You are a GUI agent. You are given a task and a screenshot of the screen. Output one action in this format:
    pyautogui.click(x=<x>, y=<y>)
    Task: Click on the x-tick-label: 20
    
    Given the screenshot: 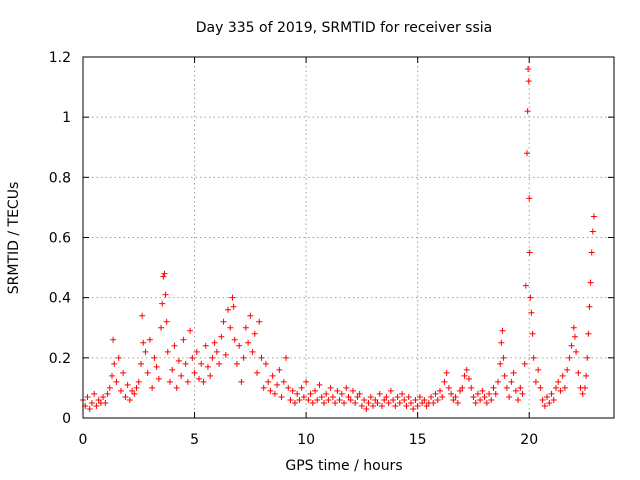 What is the action you would take?
    pyautogui.click(x=529, y=440)
    